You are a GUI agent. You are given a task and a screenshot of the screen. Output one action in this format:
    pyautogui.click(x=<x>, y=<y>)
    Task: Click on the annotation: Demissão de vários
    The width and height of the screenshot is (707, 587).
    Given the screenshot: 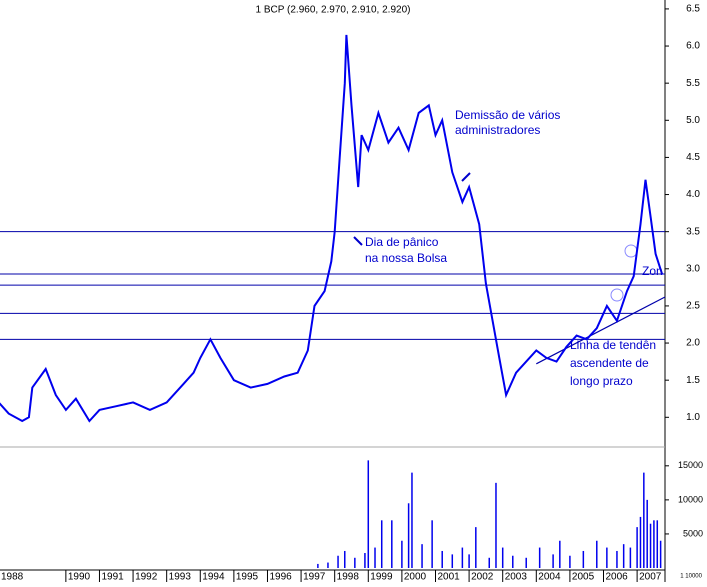 What is the action you would take?
    pyautogui.click(x=507, y=115)
    